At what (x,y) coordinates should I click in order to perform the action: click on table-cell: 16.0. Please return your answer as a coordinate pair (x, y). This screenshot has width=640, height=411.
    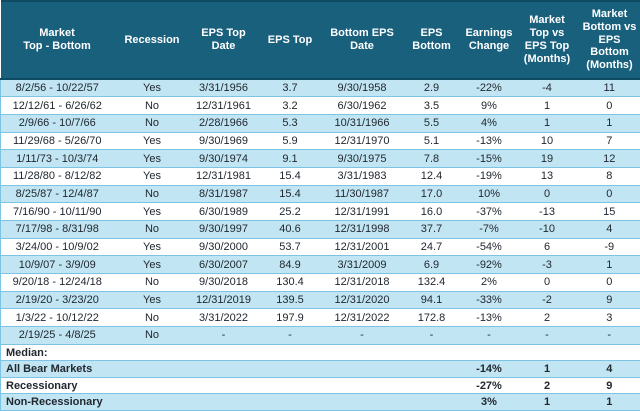
    Looking at the image, I should click on (432, 212).